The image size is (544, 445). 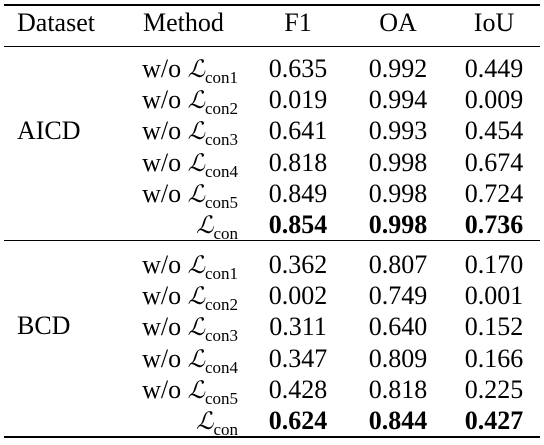 What do you see at coordinates (494, 358) in the screenshot?
I see `iou-value: 0.166` at bounding box center [494, 358].